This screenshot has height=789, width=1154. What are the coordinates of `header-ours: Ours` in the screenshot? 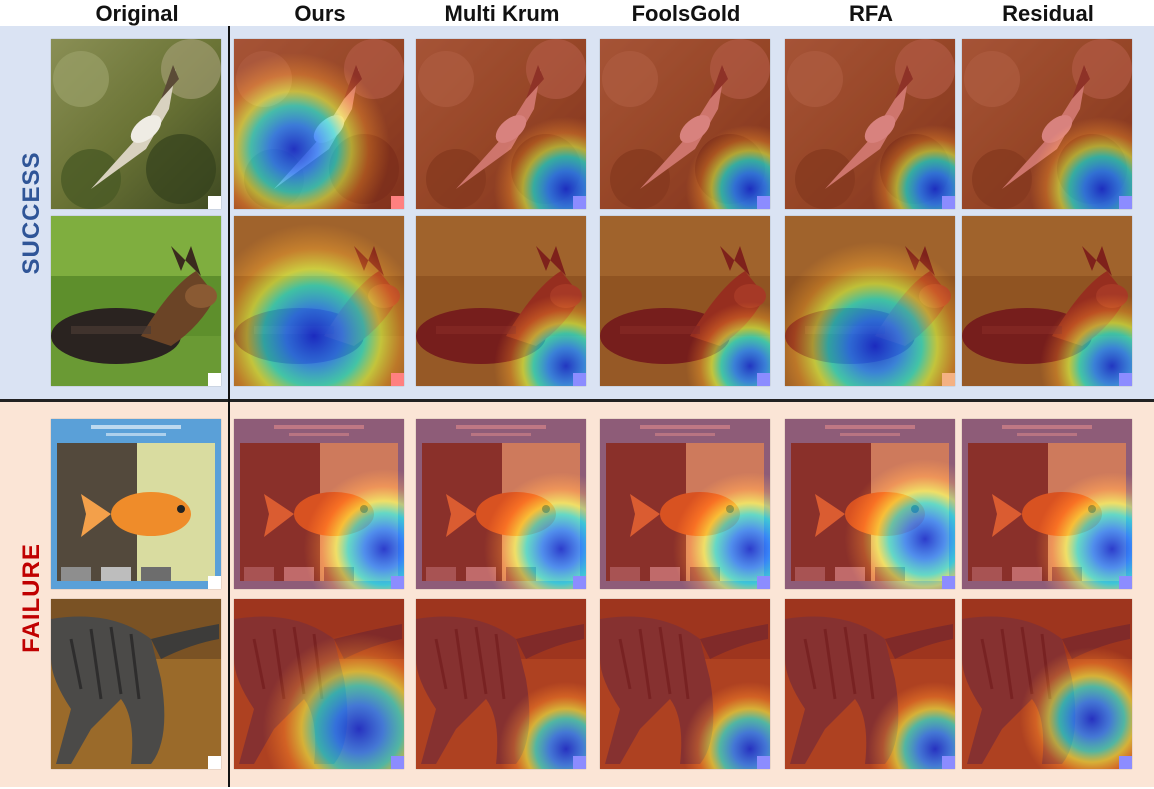 It's located at (320, 13).